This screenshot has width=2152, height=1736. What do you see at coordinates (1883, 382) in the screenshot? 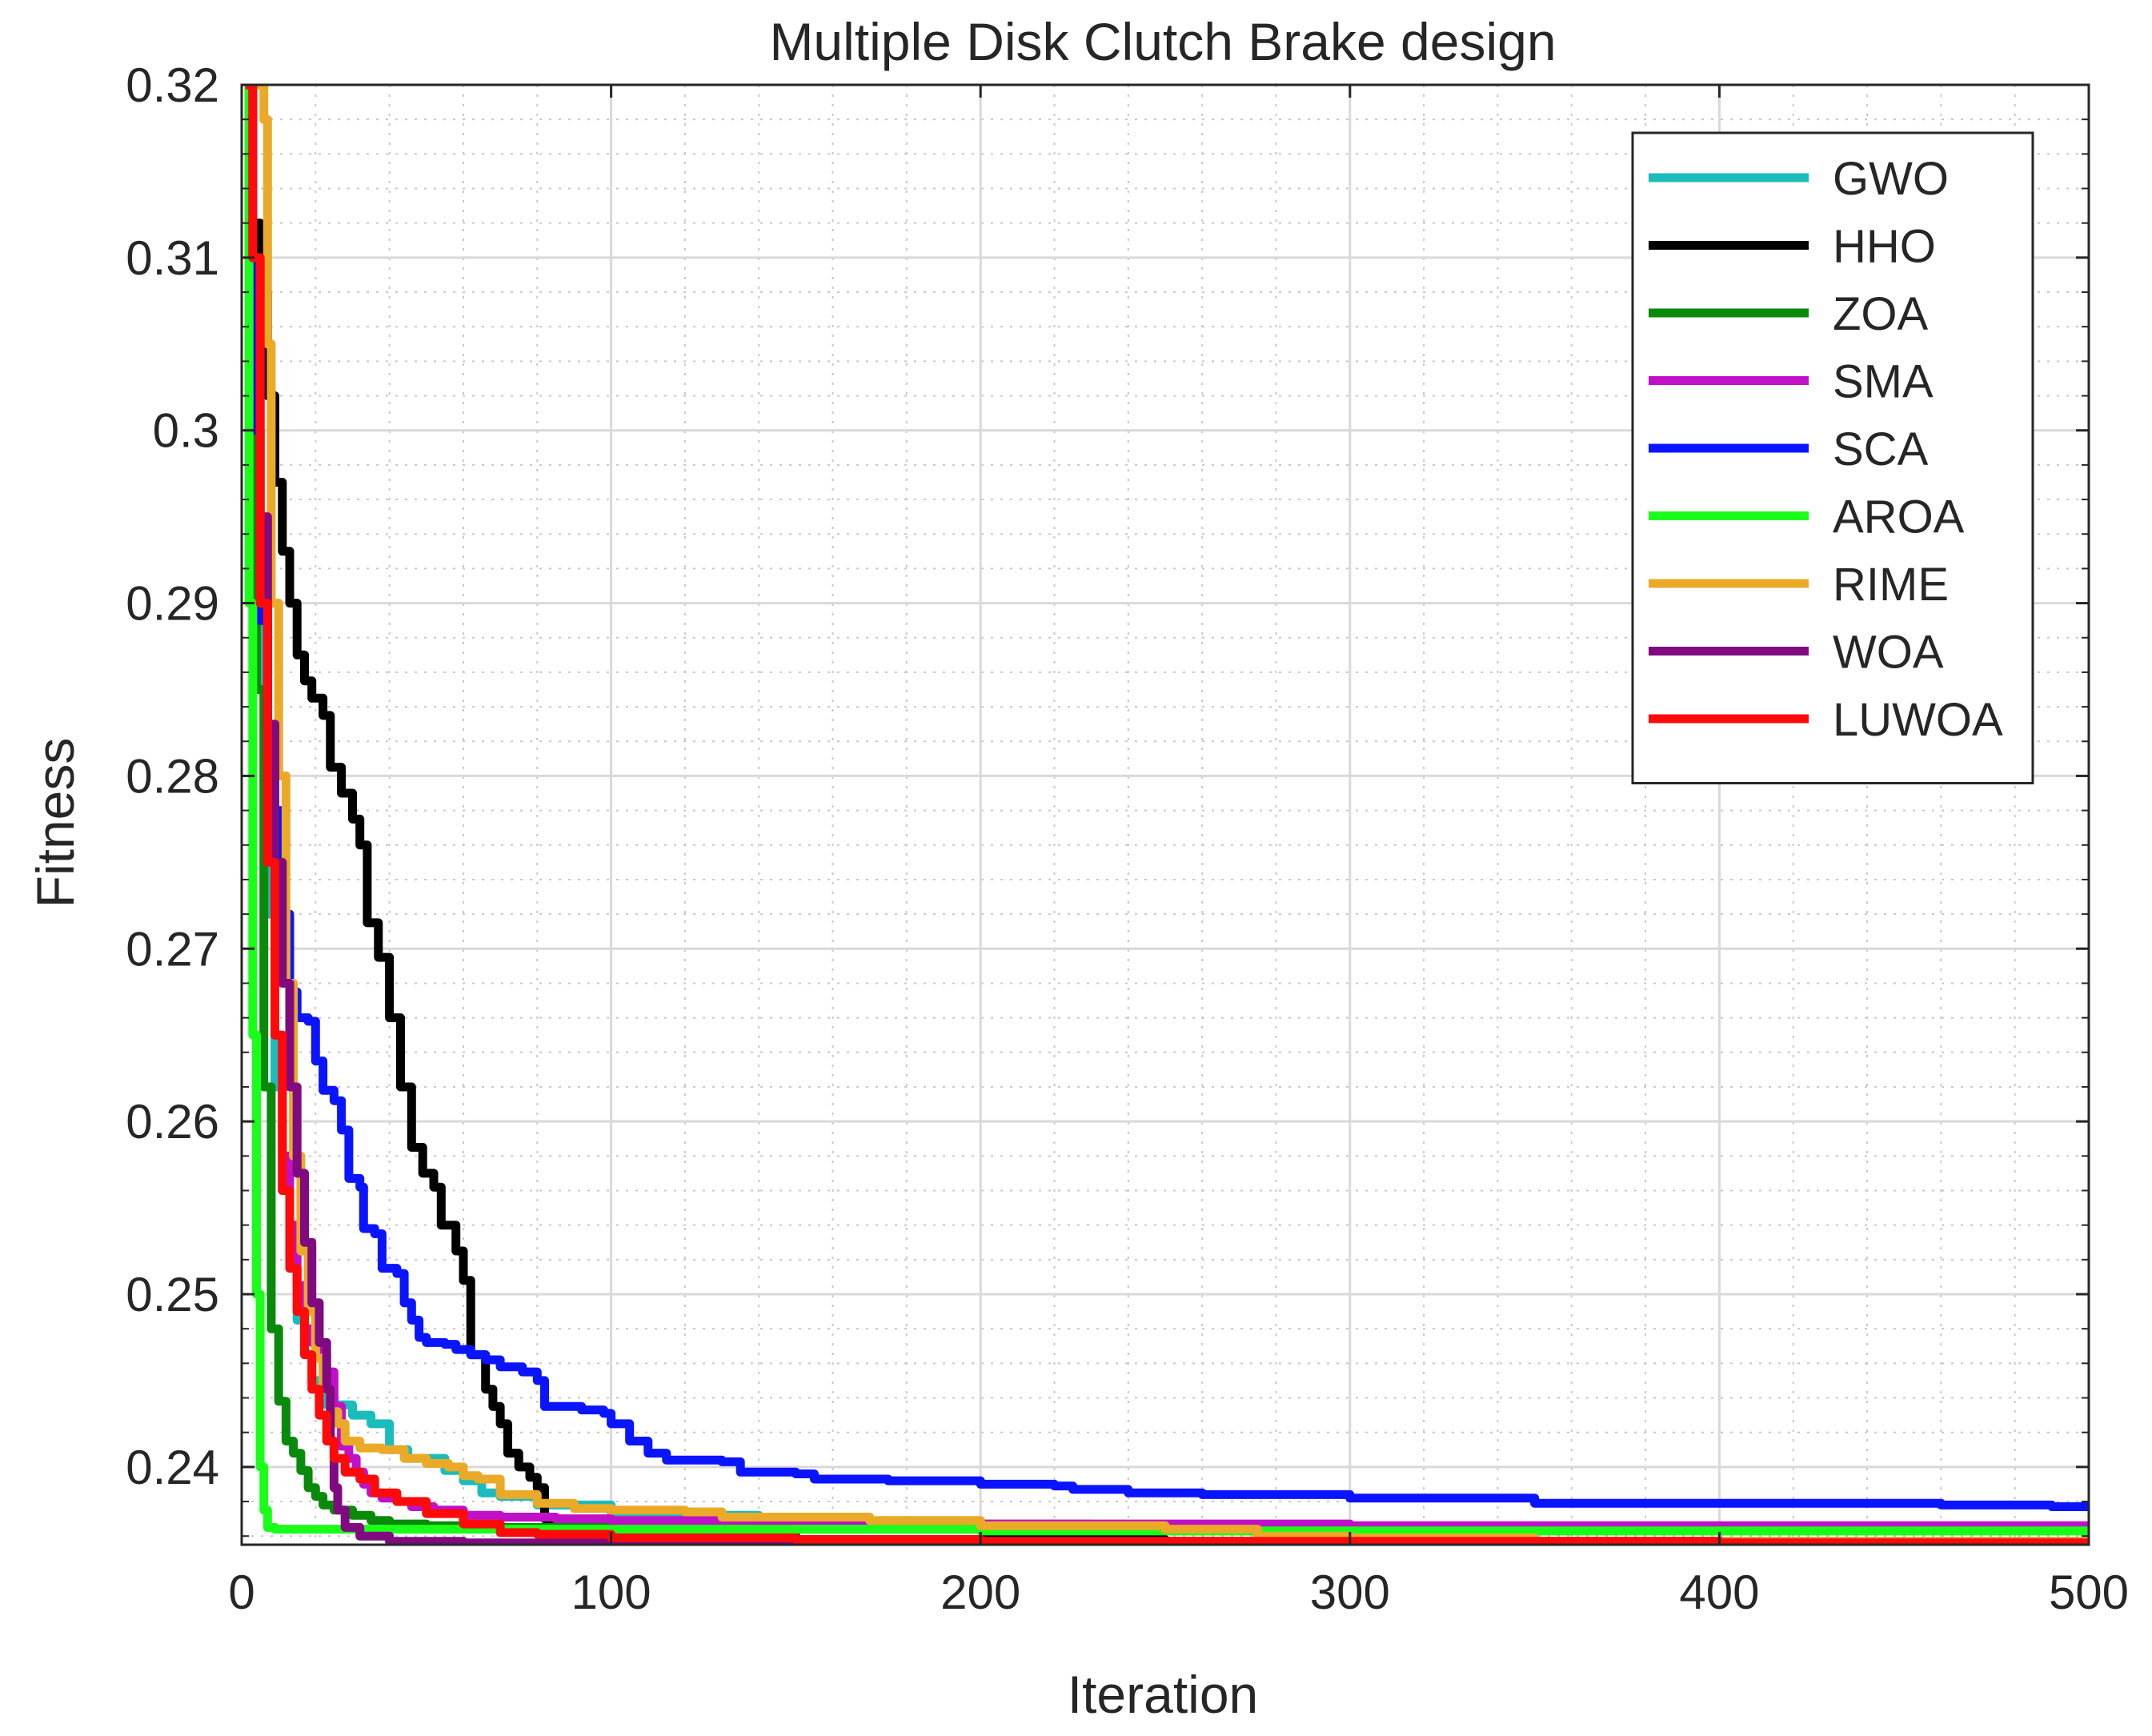
I see `legend-label-sma: SMA` at bounding box center [1883, 382].